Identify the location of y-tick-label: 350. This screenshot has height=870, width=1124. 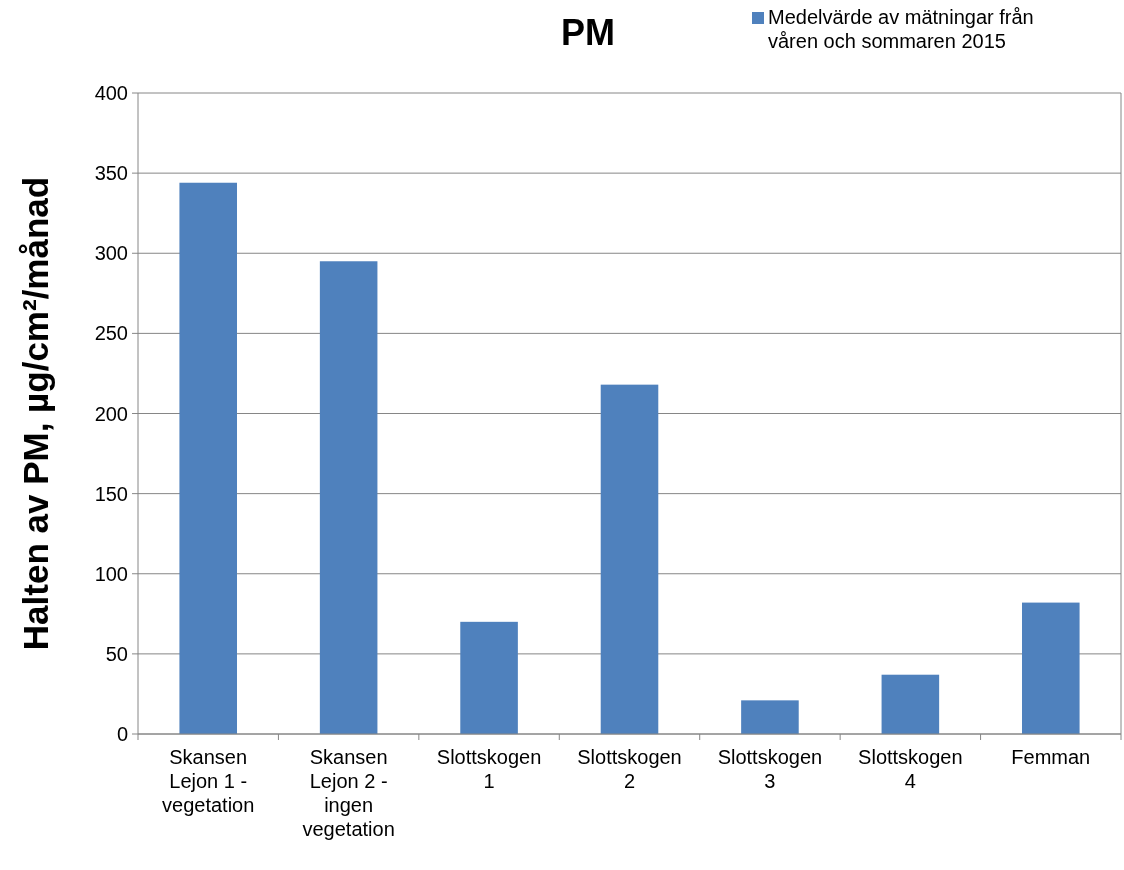
(111, 173).